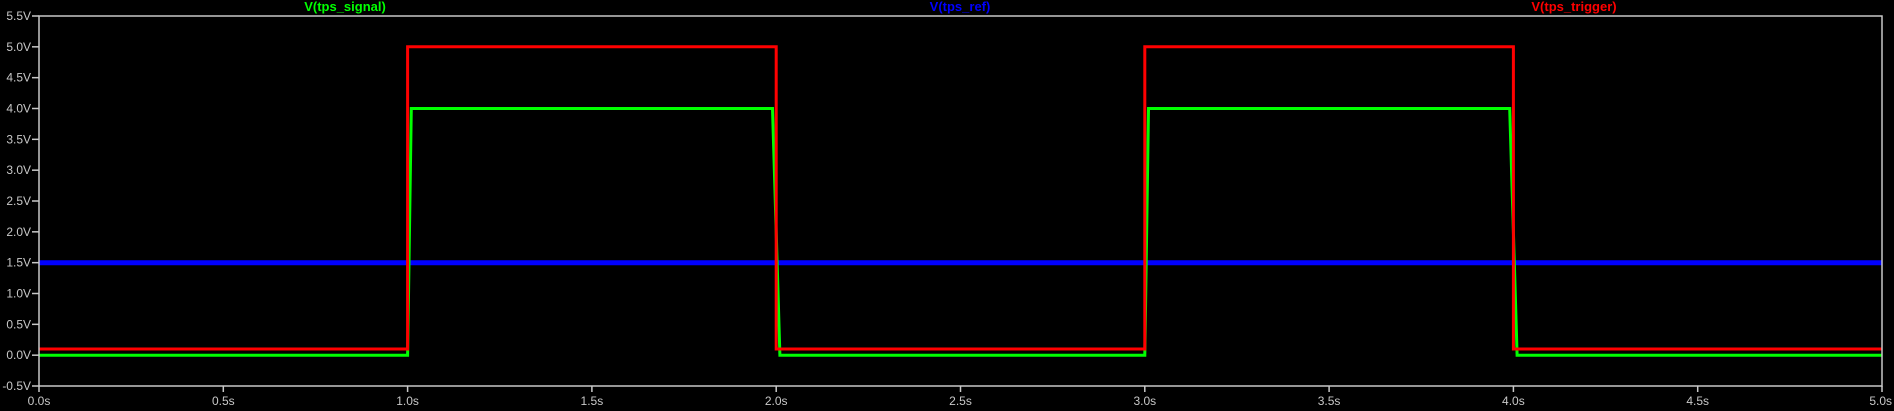  I want to click on x-tick-label: 3.0s, so click(1144, 401).